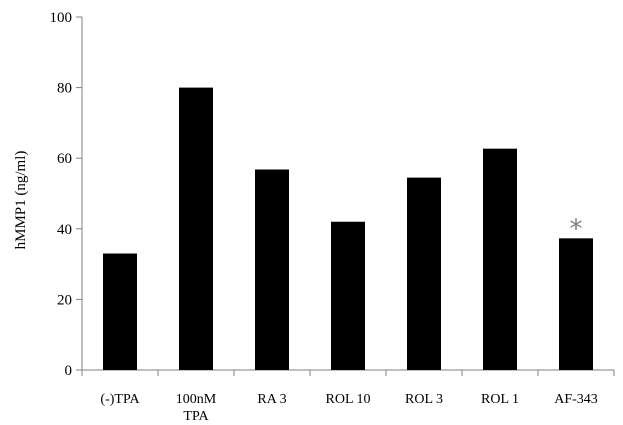  What do you see at coordinates (64, 159) in the screenshot?
I see `y-tick-label: 60` at bounding box center [64, 159].